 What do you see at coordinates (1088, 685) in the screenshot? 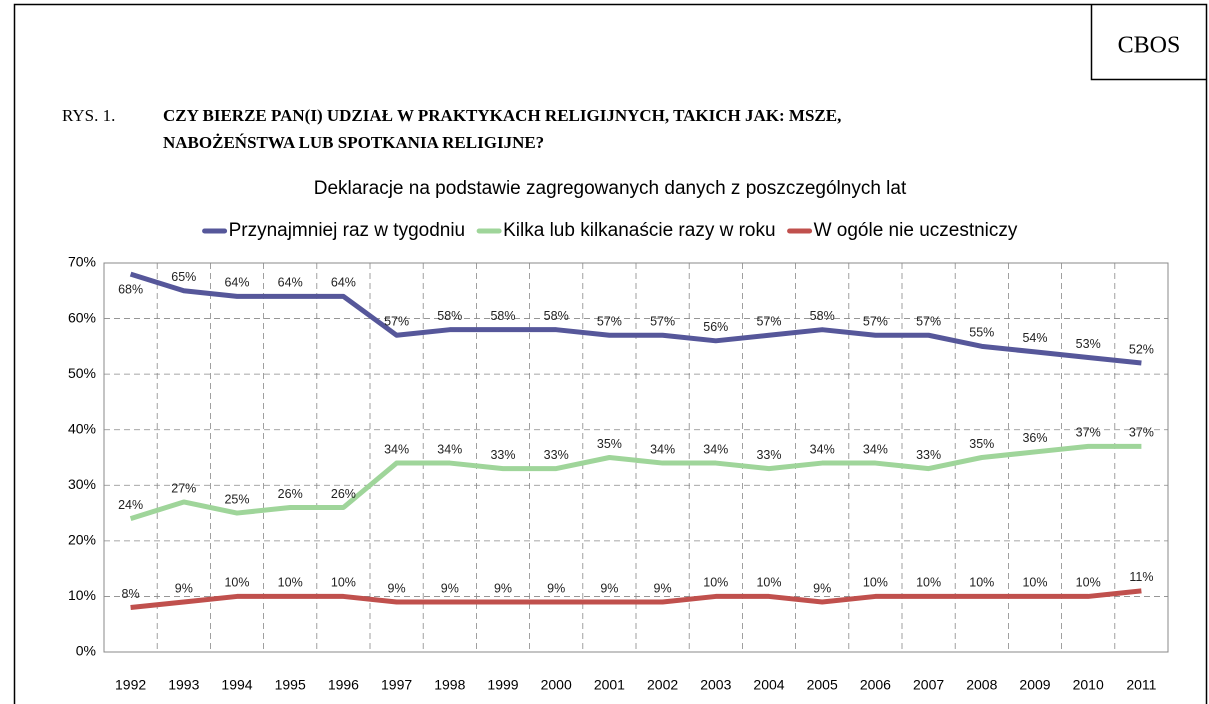
I see `x-tick-label: 2010` at bounding box center [1088, 685].